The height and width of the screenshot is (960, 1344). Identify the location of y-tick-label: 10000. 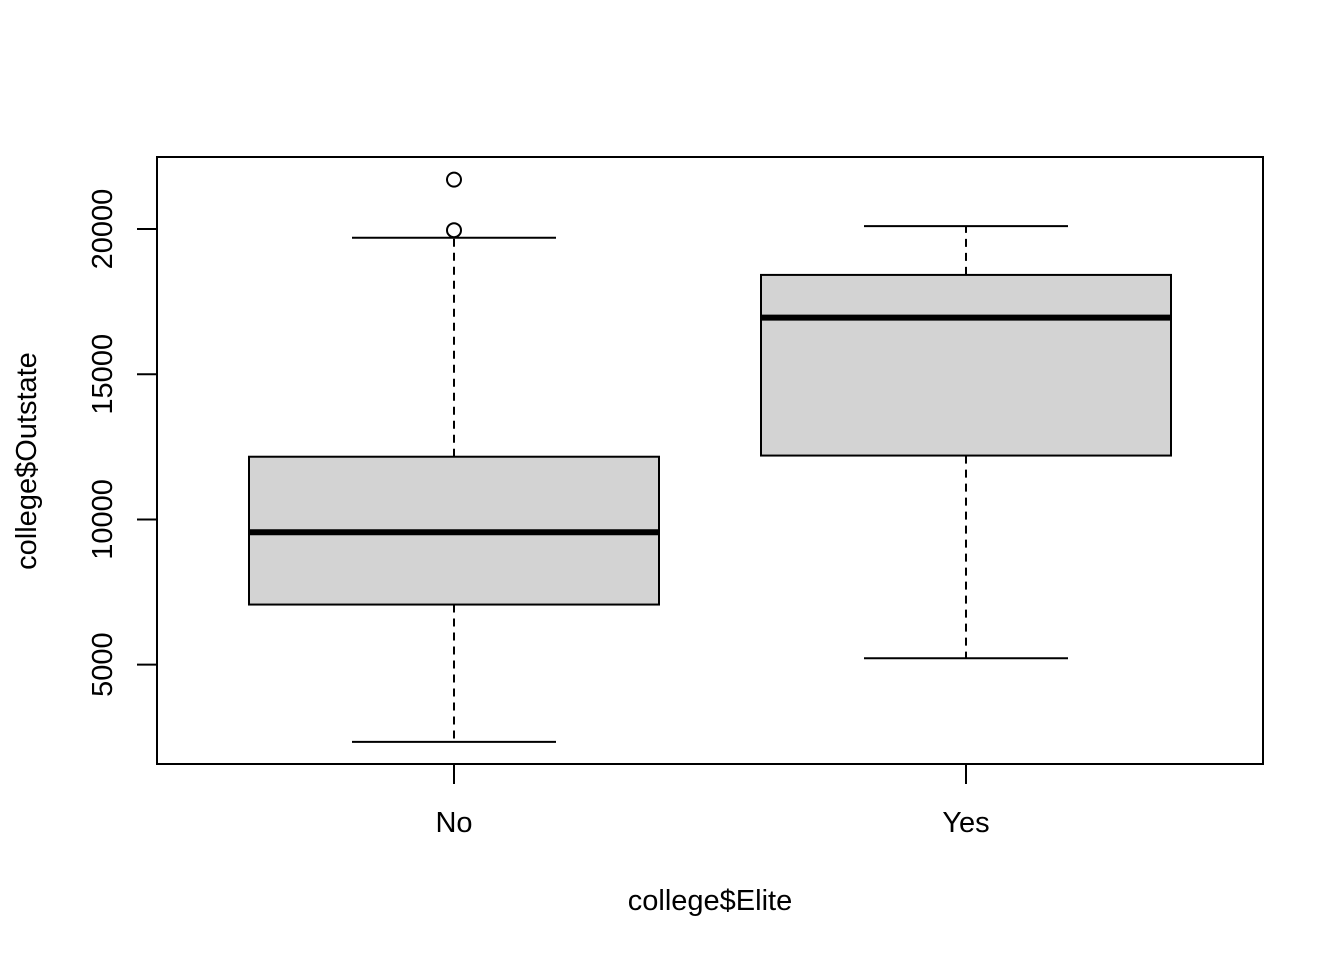
(103, 519).